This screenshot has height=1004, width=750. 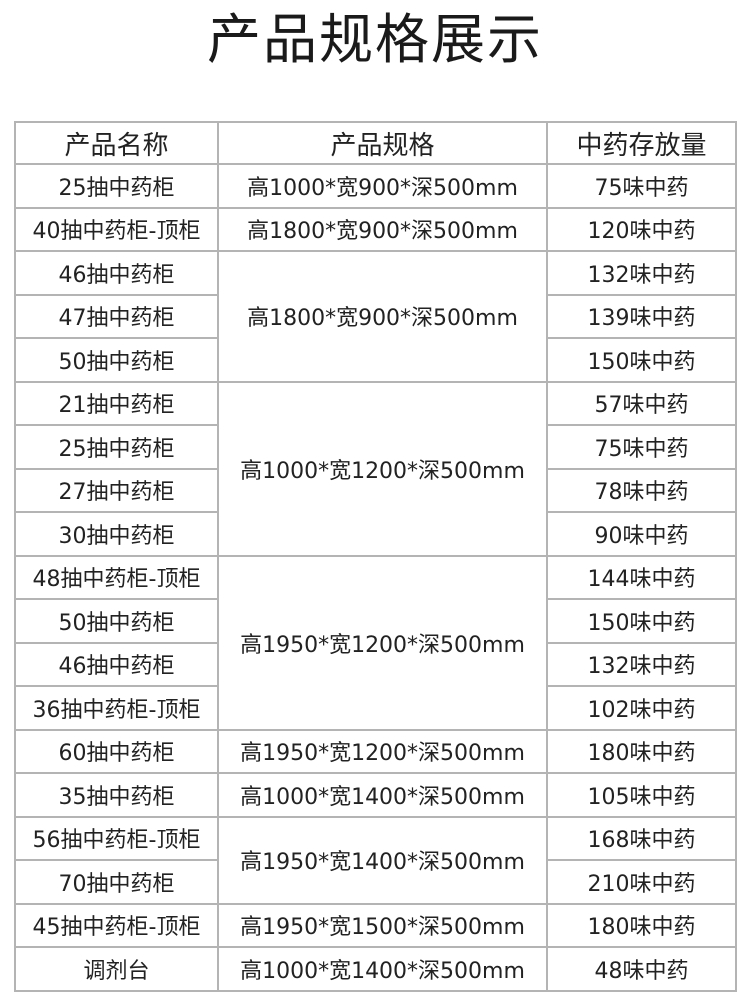 What do you see at coordinates (116, 577) in the screenshot?
I see `product-name-cell: 48抽中药柜-顶柜` at bounding box center [116, 577].